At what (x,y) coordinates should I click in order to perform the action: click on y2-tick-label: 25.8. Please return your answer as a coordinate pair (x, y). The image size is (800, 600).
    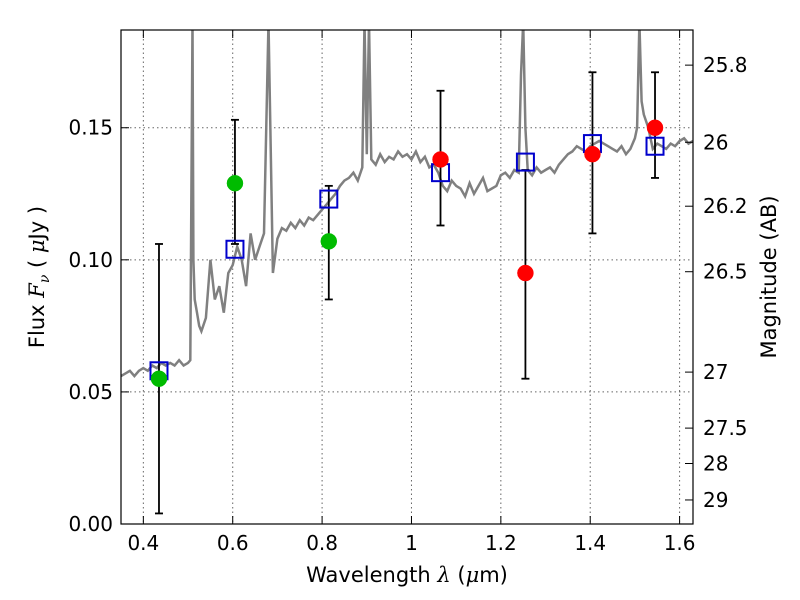
    Looking at the image, I should click on (725, 65).